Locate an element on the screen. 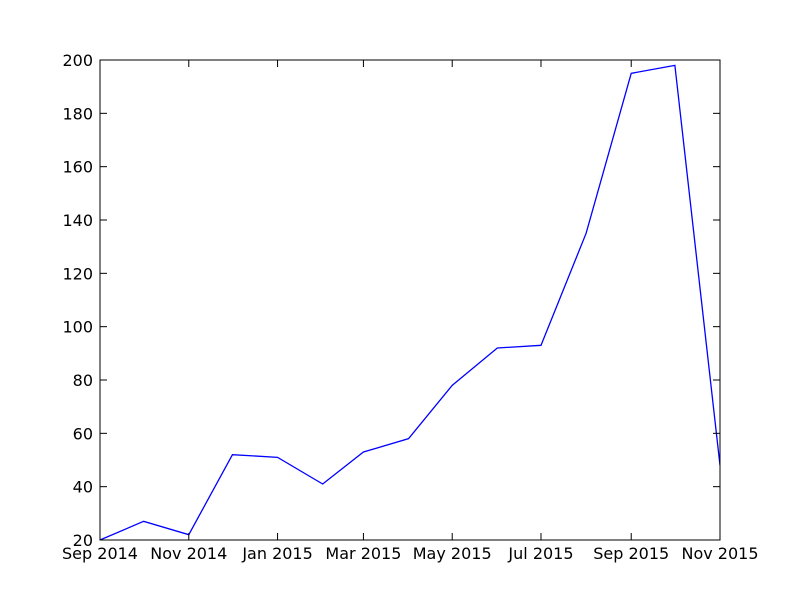 The height and width of the screenshot is (605, 800). x-tick-label: May 2015 is located at coordinates (452, 553).